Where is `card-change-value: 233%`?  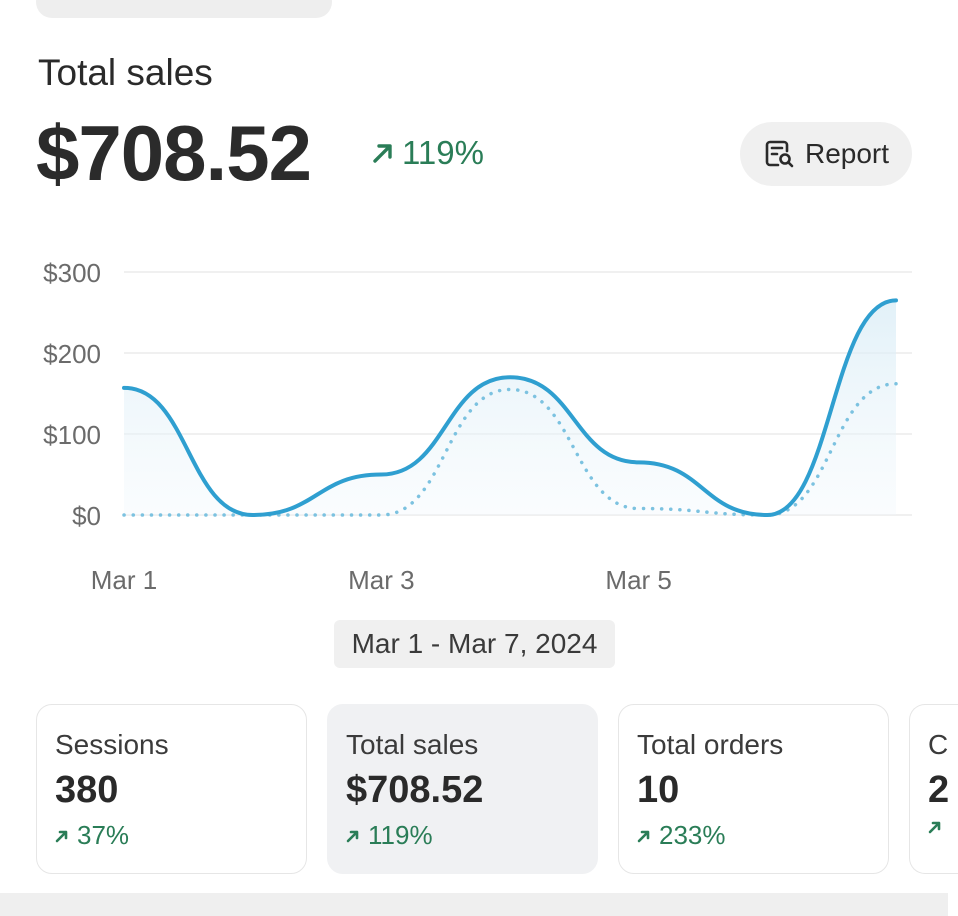
card-change-value: 233% is located at coordinates (692, 835).